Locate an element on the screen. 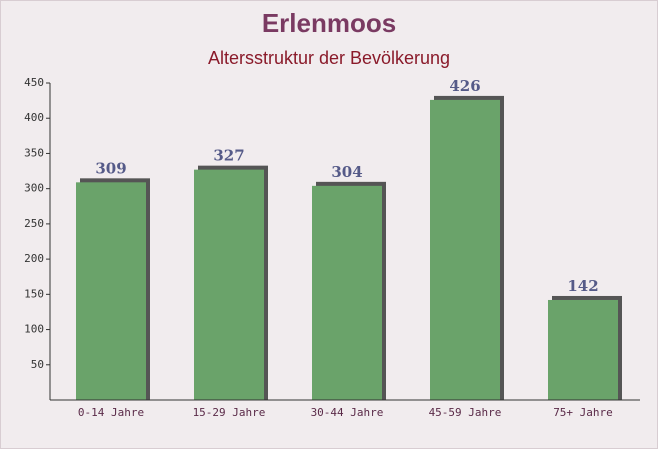 This screenshot has height=449, width=658. y-tick-label: 450 is located at coordinates (34, 82).